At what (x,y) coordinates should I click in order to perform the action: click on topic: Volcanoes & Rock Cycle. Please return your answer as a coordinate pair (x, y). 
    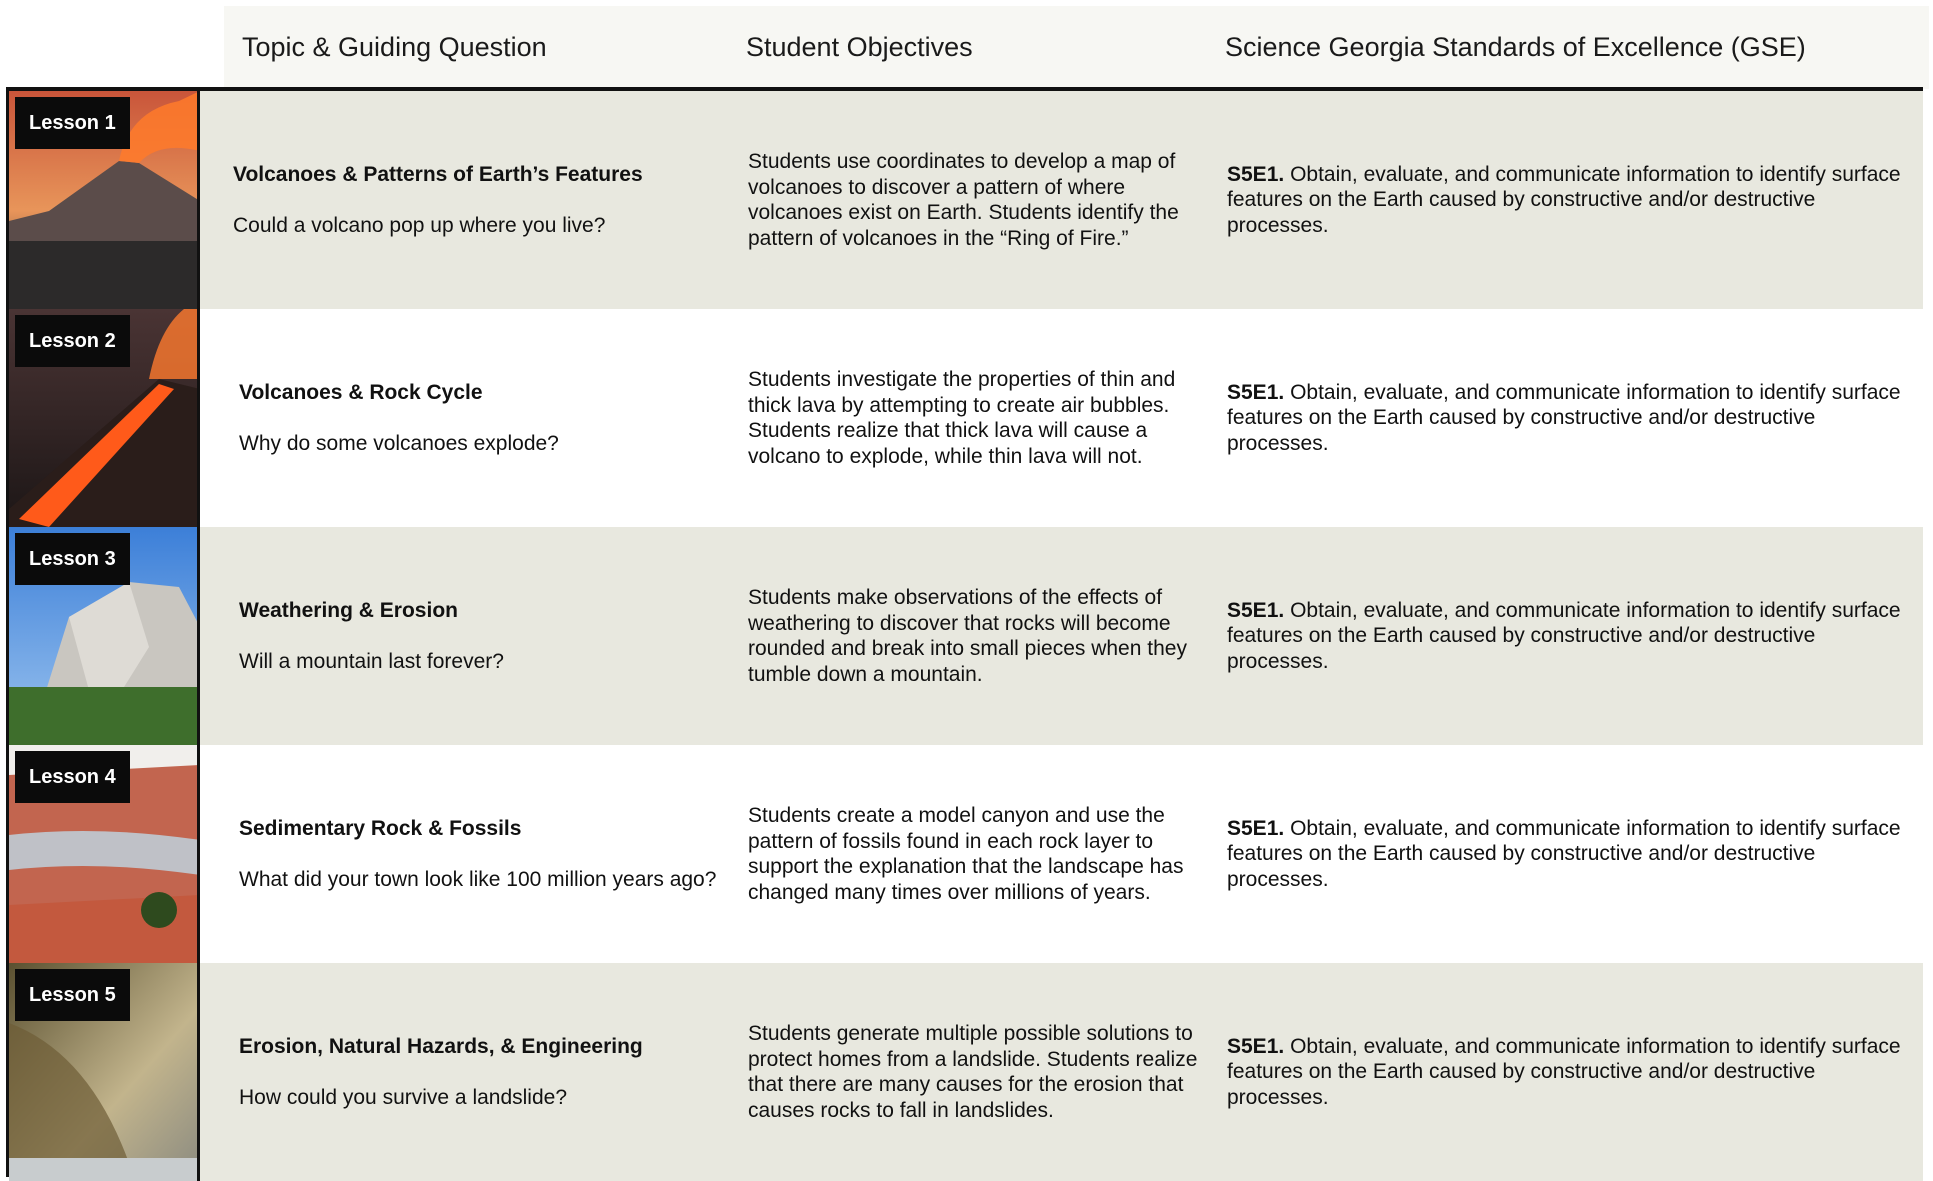
    Looking at the image, I should click on (361, 392).